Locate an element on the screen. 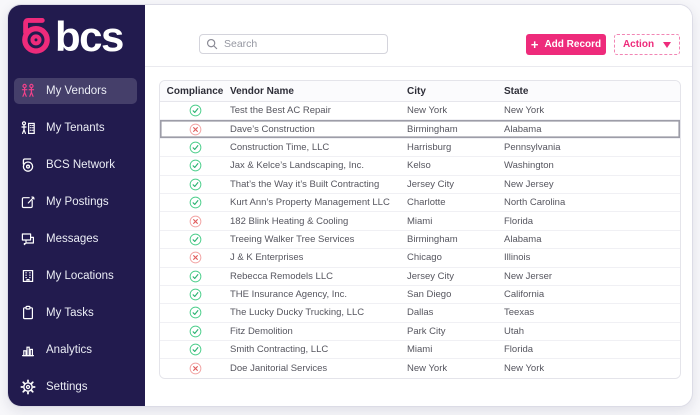  col-header-city: City is located at coordinates (416, 91).